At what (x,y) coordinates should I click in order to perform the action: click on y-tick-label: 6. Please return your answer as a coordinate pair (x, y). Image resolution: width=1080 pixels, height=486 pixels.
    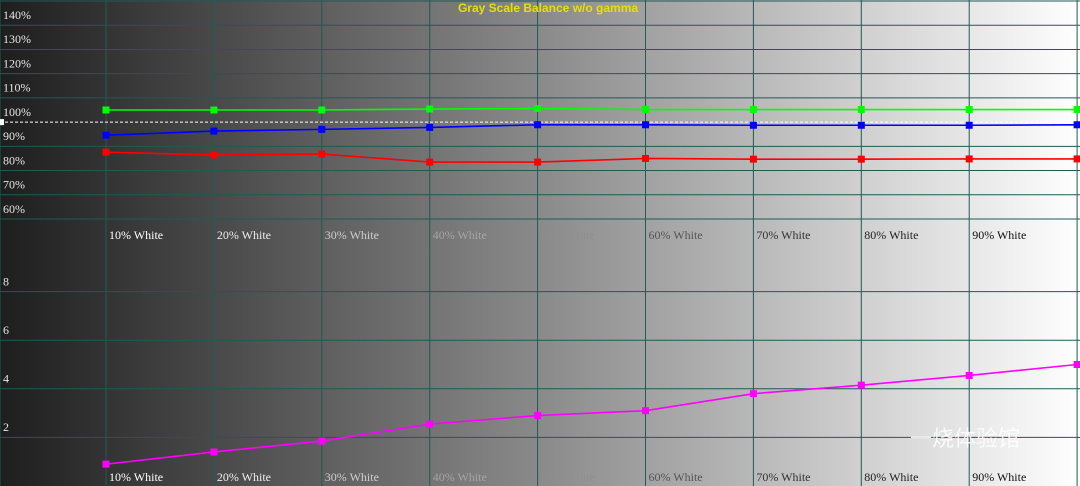
    Looking at the image, I should click on (6, 330).